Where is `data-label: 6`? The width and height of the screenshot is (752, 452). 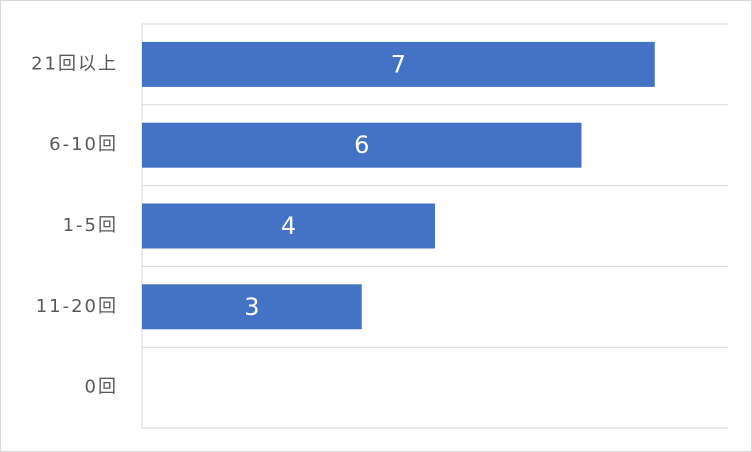
data-label: 6 is located at coordinates (361, 145).